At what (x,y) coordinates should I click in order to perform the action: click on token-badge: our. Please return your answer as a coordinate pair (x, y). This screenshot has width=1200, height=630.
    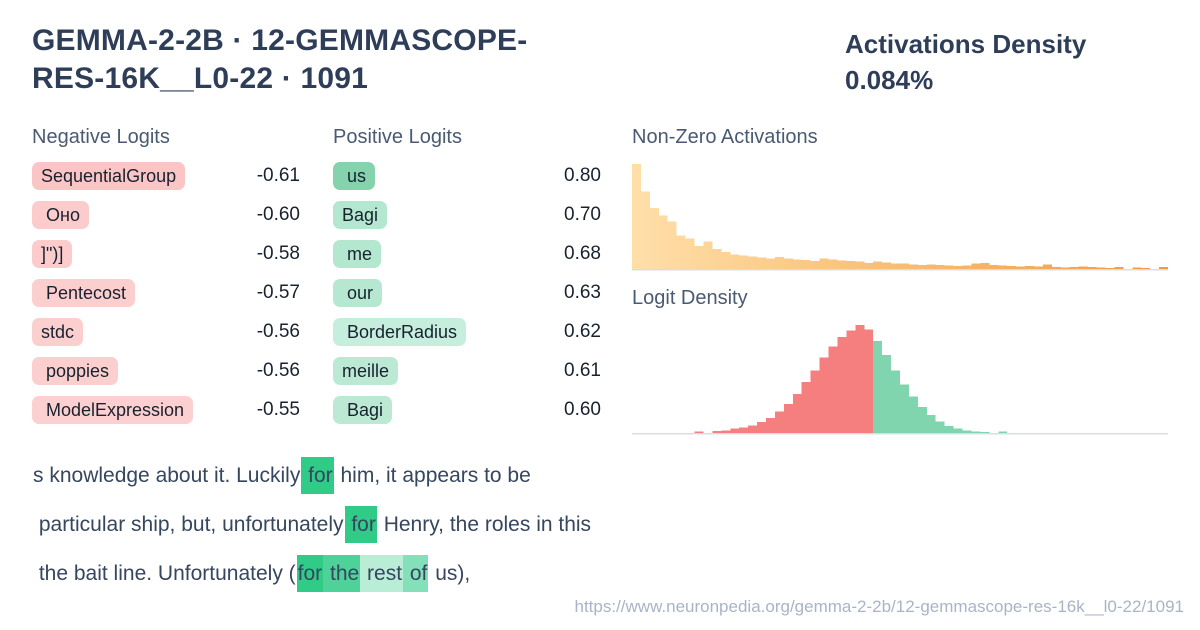
    Looking at the image, I should click on (358, 293).